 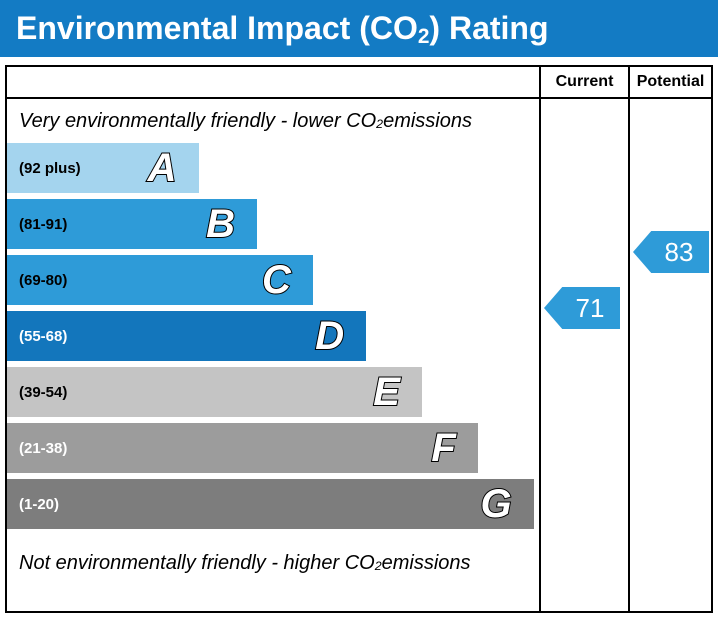 What do you see at coordinates (39, 504) in the screenshot?
I see `band-range-label: (1-20)` at bounding box center [39, 504].